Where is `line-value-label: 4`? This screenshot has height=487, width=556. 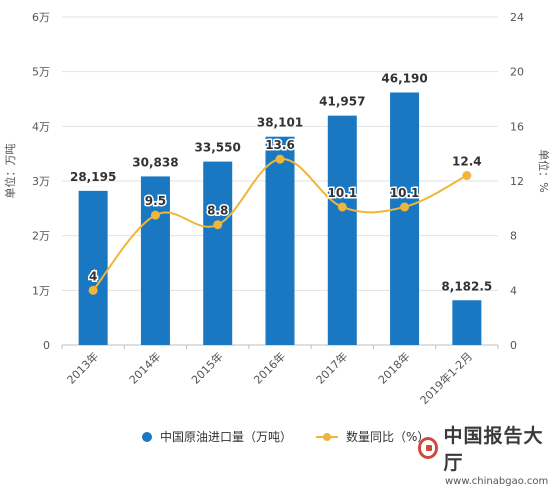 line-value-label: 4 is located at coordinates (93, 276).